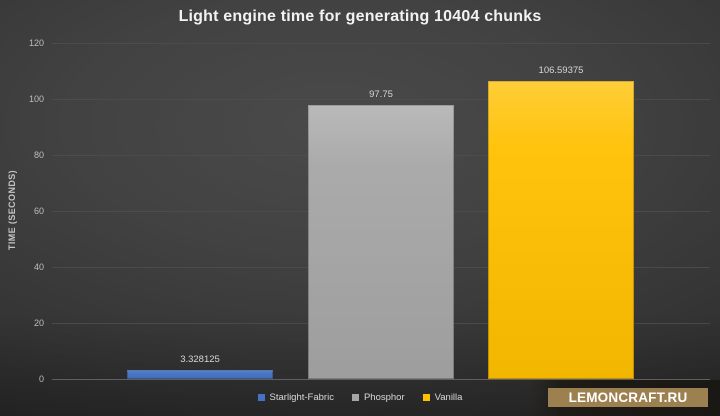 Image resolution: width=720 pixels, height=416 pixels. What do you see at coordinates (200, 359) in the screenshot?
I see `bar-value-label: 3.328125` at bounding box center [200, 359].